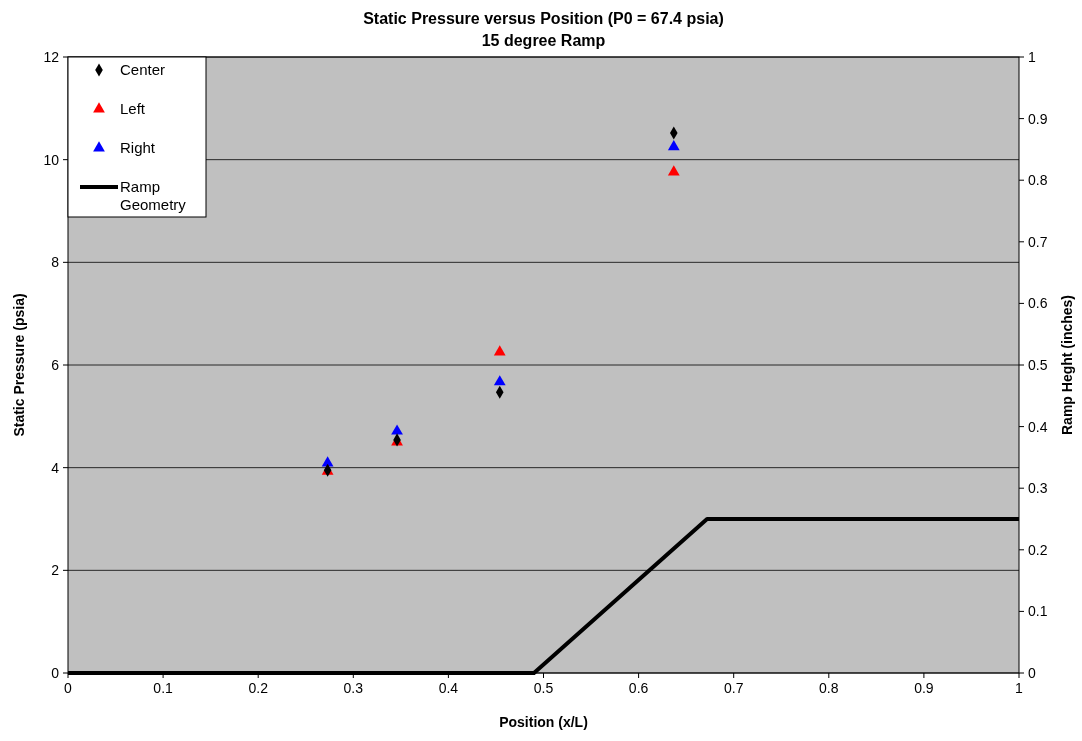  What do you see at coordinates (55, 365) in the screenshot?
I see `y-tick-label: 6` at bounding box center [55, 365].